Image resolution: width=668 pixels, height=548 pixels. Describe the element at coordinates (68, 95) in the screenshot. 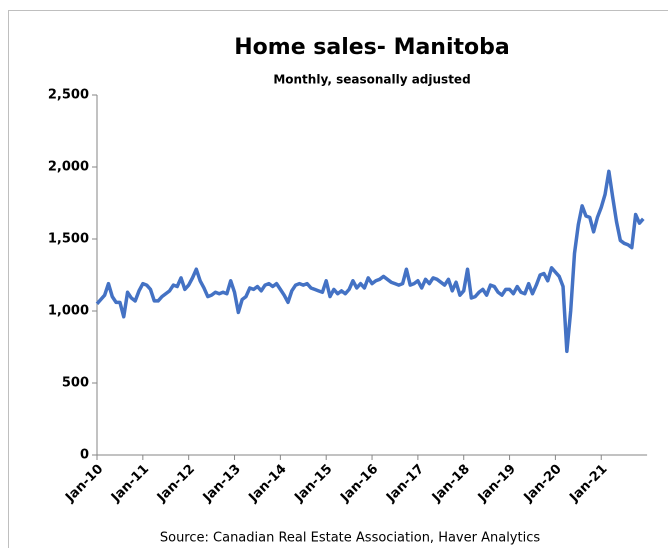

I see `y-tick-label: 2,500` at that location.